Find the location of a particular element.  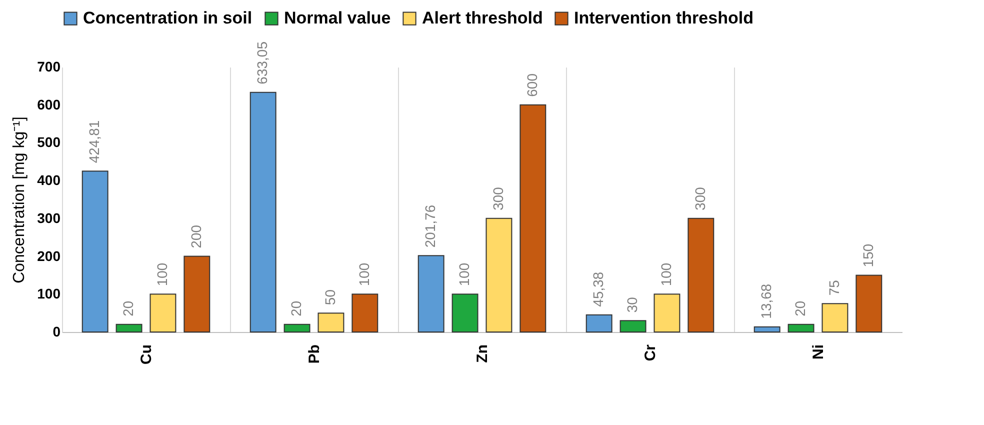

y-tick-label: 0 is located at coordinates (56, 332).